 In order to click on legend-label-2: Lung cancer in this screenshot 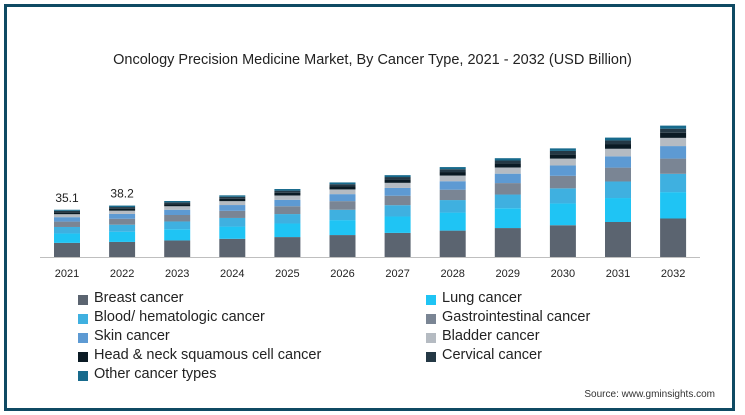, I will do `click(482, 298)`.